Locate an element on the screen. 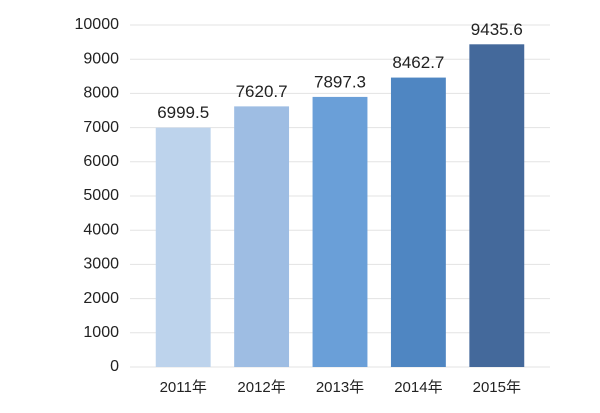 The image size is (600, 413). data-label: 9435.6 is located at coordinates (497, 29).